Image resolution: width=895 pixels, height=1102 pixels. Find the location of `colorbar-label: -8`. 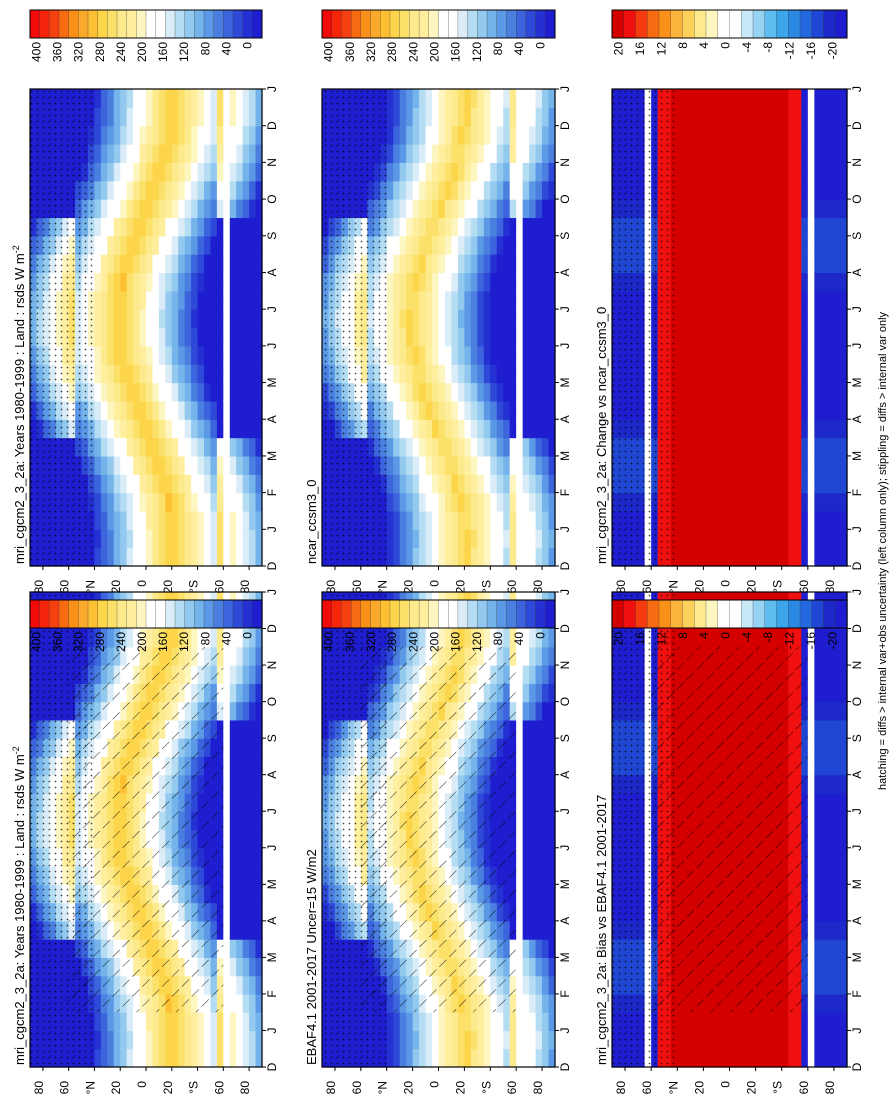

colorbar-label: -8 is located at coordinates (768, 637).